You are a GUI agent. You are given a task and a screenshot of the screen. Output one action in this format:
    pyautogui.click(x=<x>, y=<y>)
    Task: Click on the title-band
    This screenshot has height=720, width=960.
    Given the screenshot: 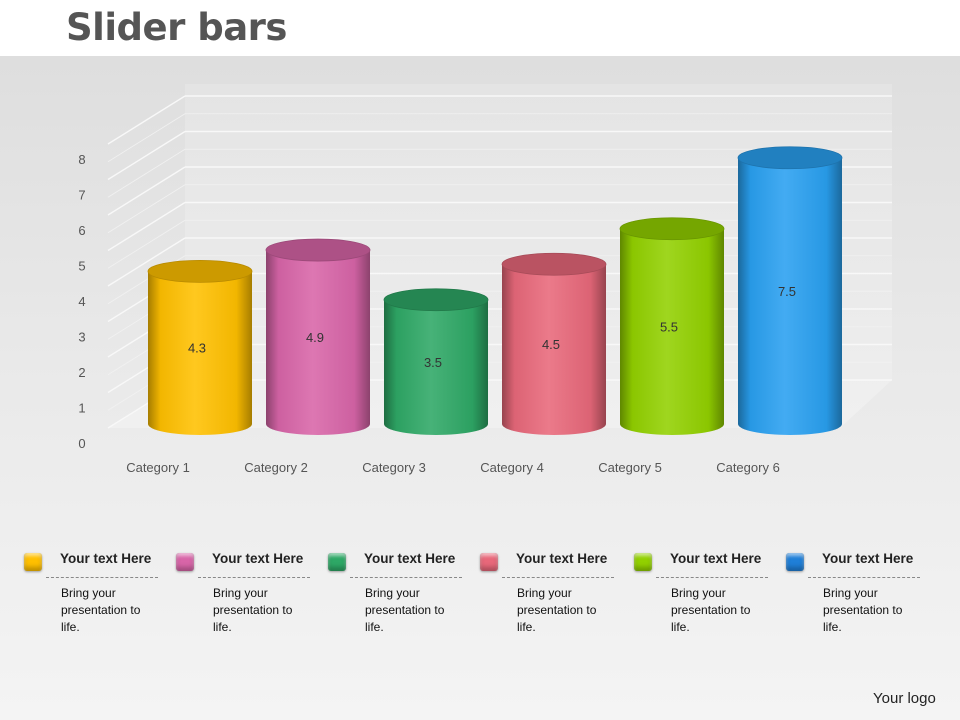 What is the action you would take?
    pyautogui.click(x=480, y=28)
    